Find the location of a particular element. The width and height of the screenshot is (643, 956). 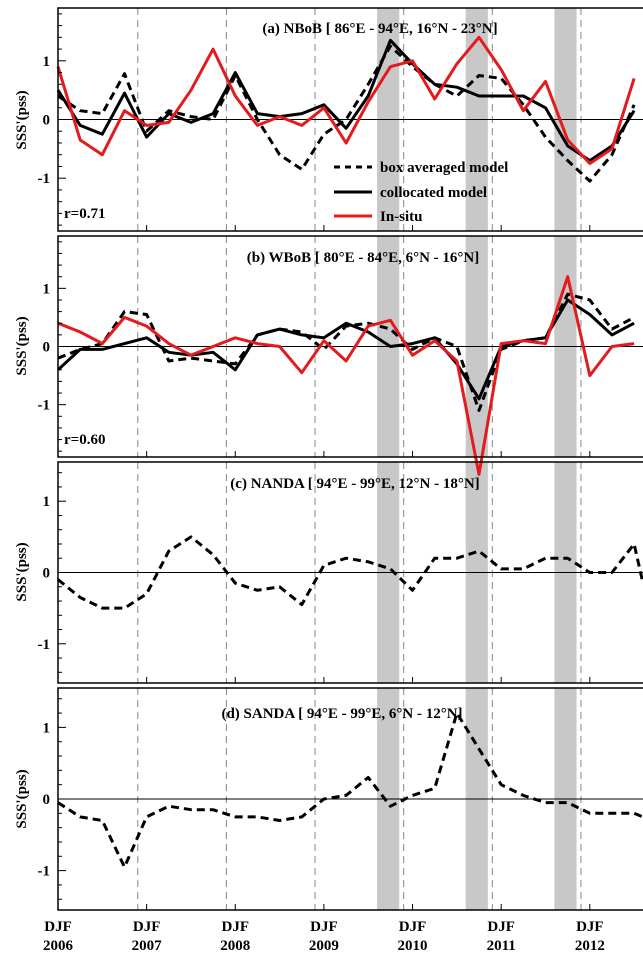

x-tick-label-bottom-0: 2006 is located at coordinates (58, 946).